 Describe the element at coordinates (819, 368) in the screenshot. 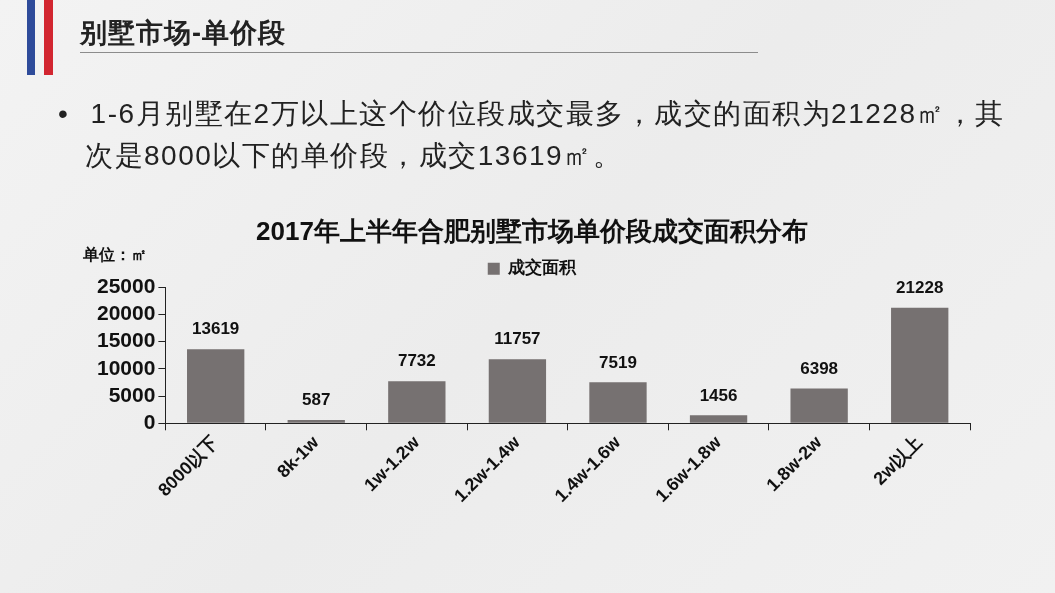

I see `data-label: 6398` at that location.